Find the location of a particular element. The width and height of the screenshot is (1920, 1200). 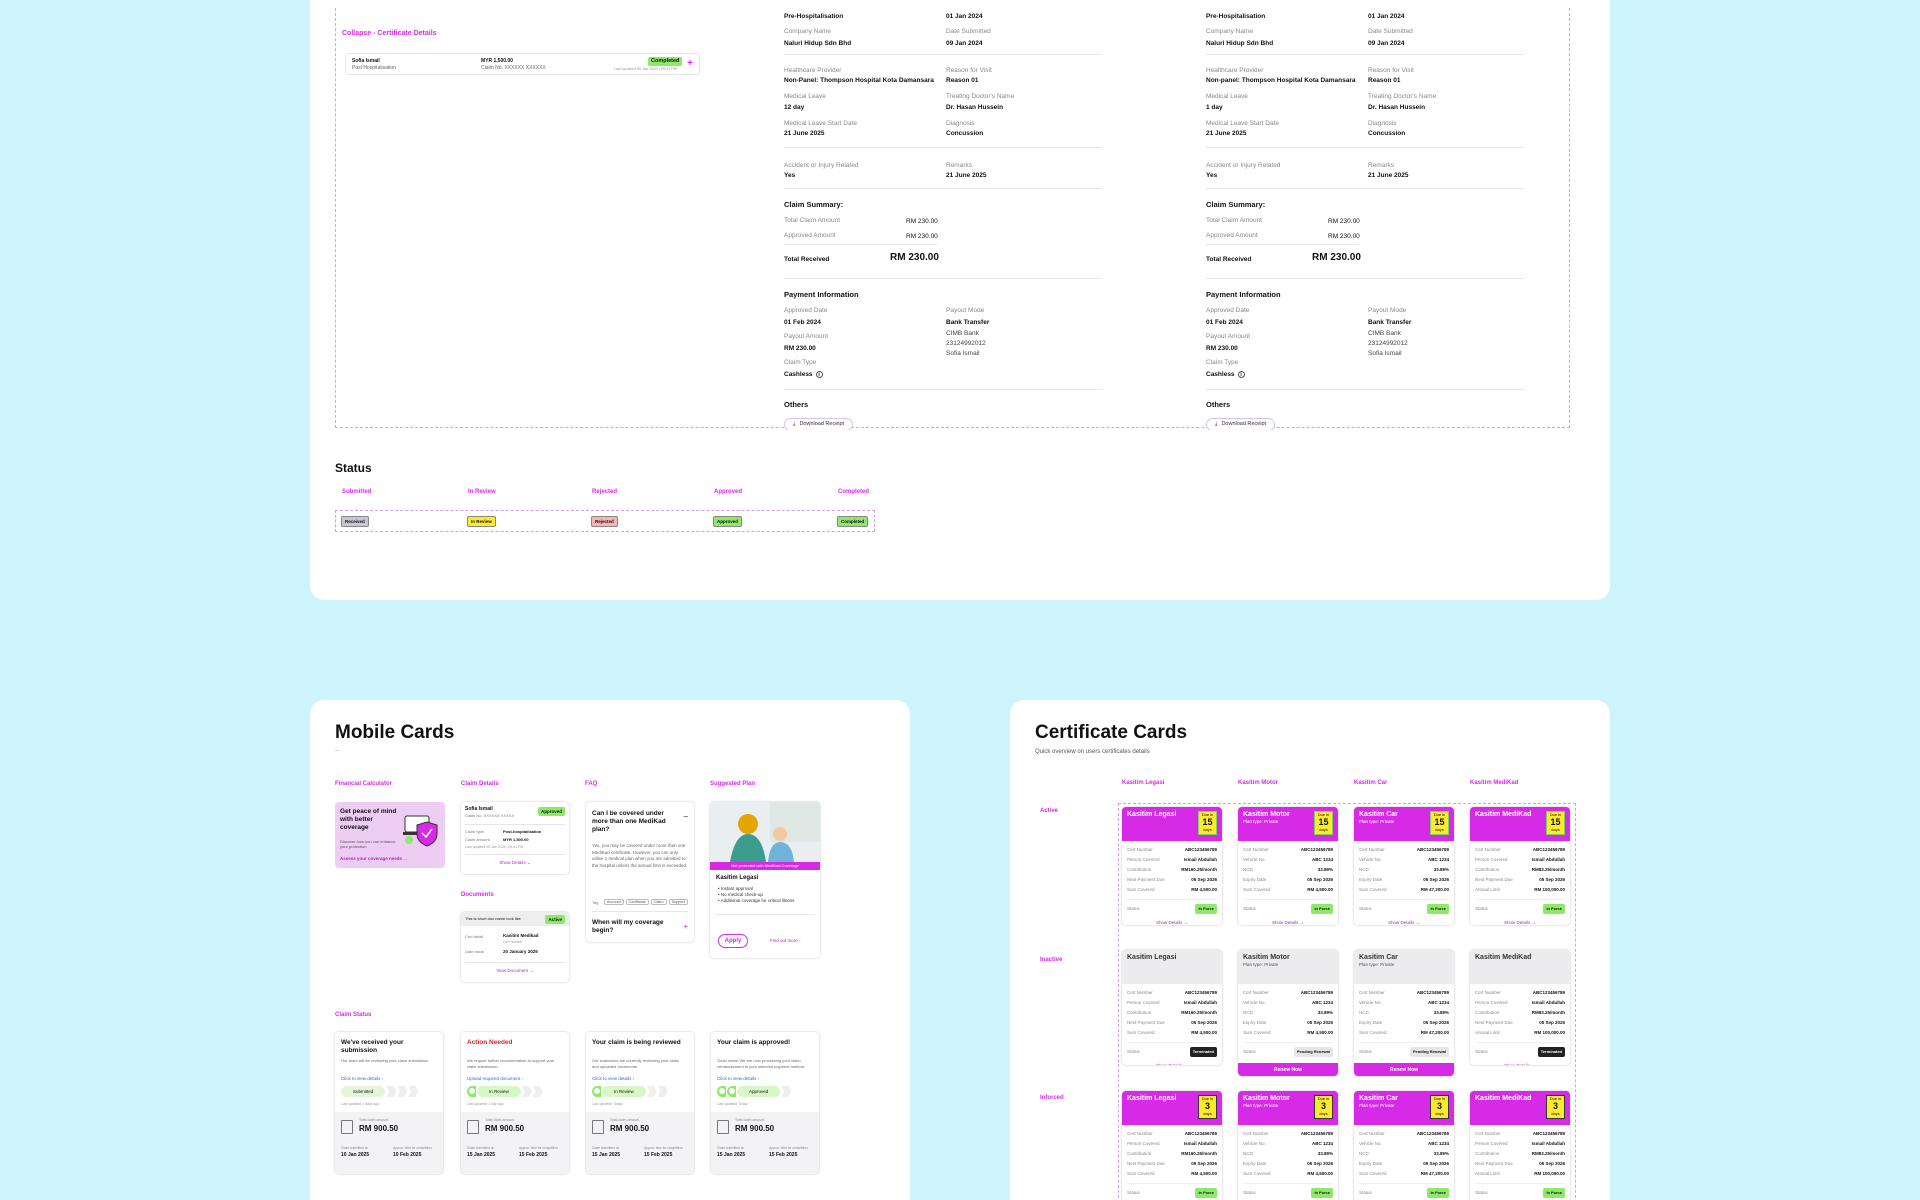

cert-field-label: Sum Covered is located at coordinates (1257, 889).